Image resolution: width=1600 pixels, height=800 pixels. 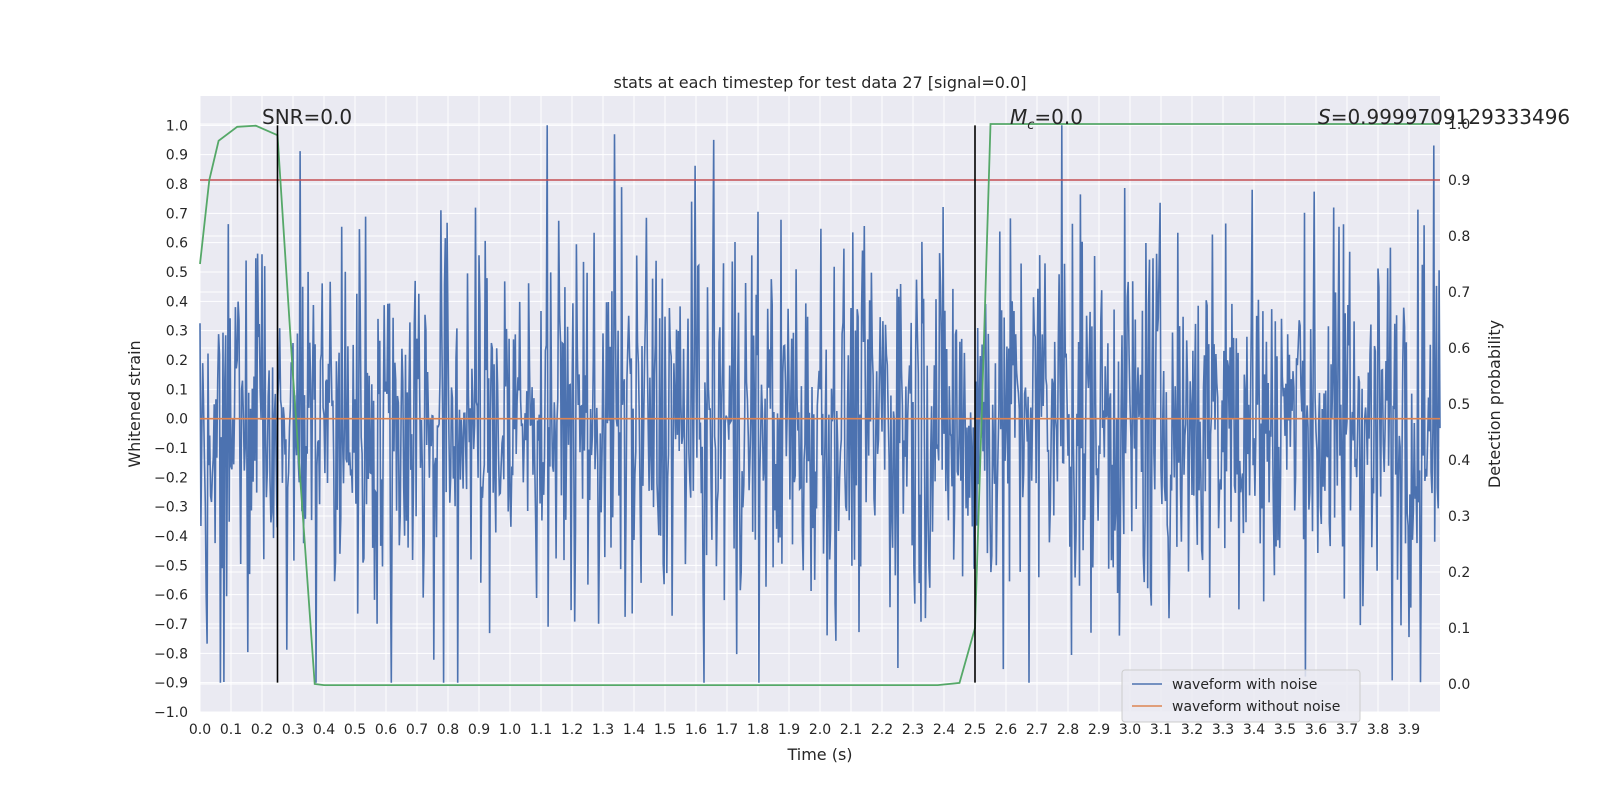 I want to click on x-tick-label: 2.6, so click(x=1006, y=730).